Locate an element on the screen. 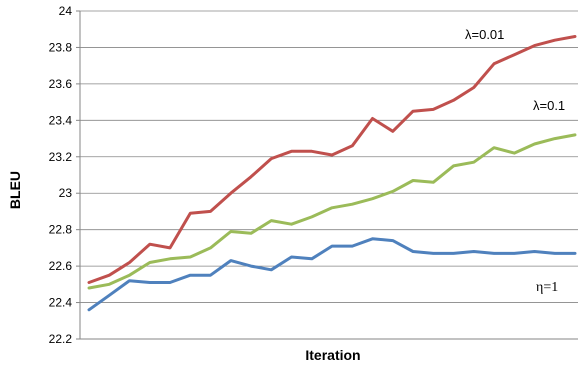  series-labels: λ=0.01 λ=0.1 η=1 is located at coordinates (515, 161).